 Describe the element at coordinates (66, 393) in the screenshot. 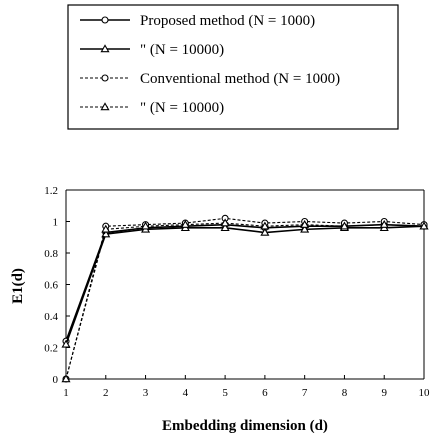

I see `x-tick-label: 1` at that location.